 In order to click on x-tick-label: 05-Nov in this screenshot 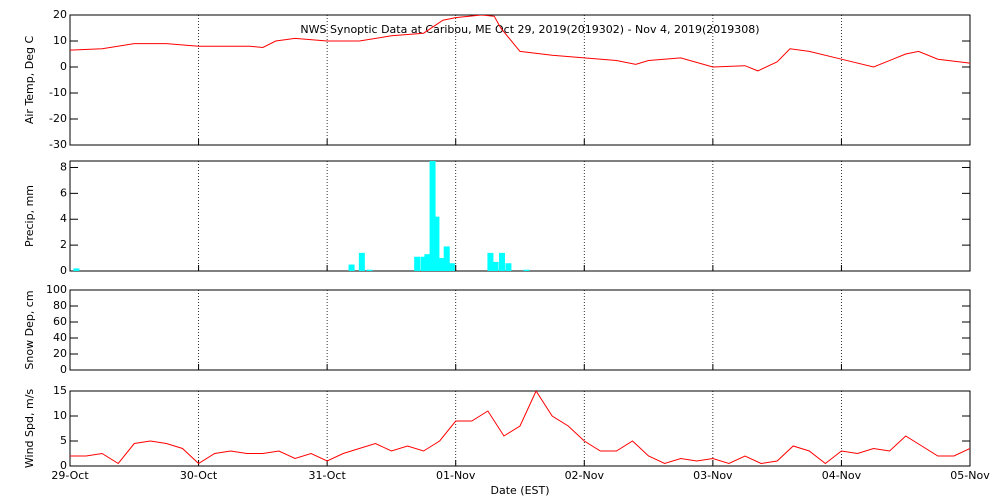, I will do `click(970, 475)`.